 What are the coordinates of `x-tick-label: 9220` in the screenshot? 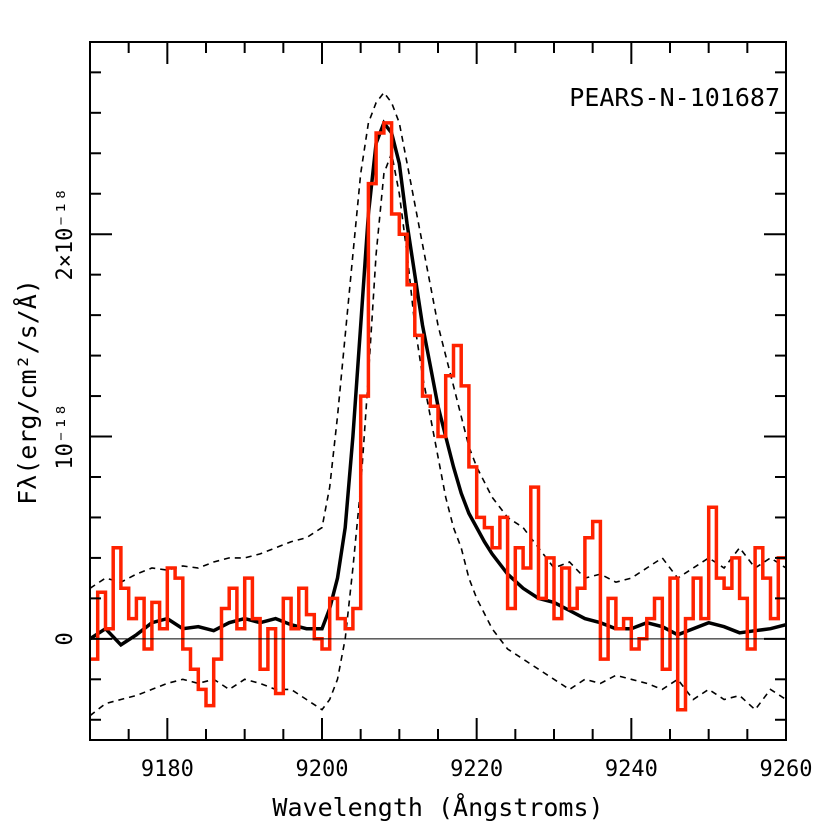 It's located at (476, 769).